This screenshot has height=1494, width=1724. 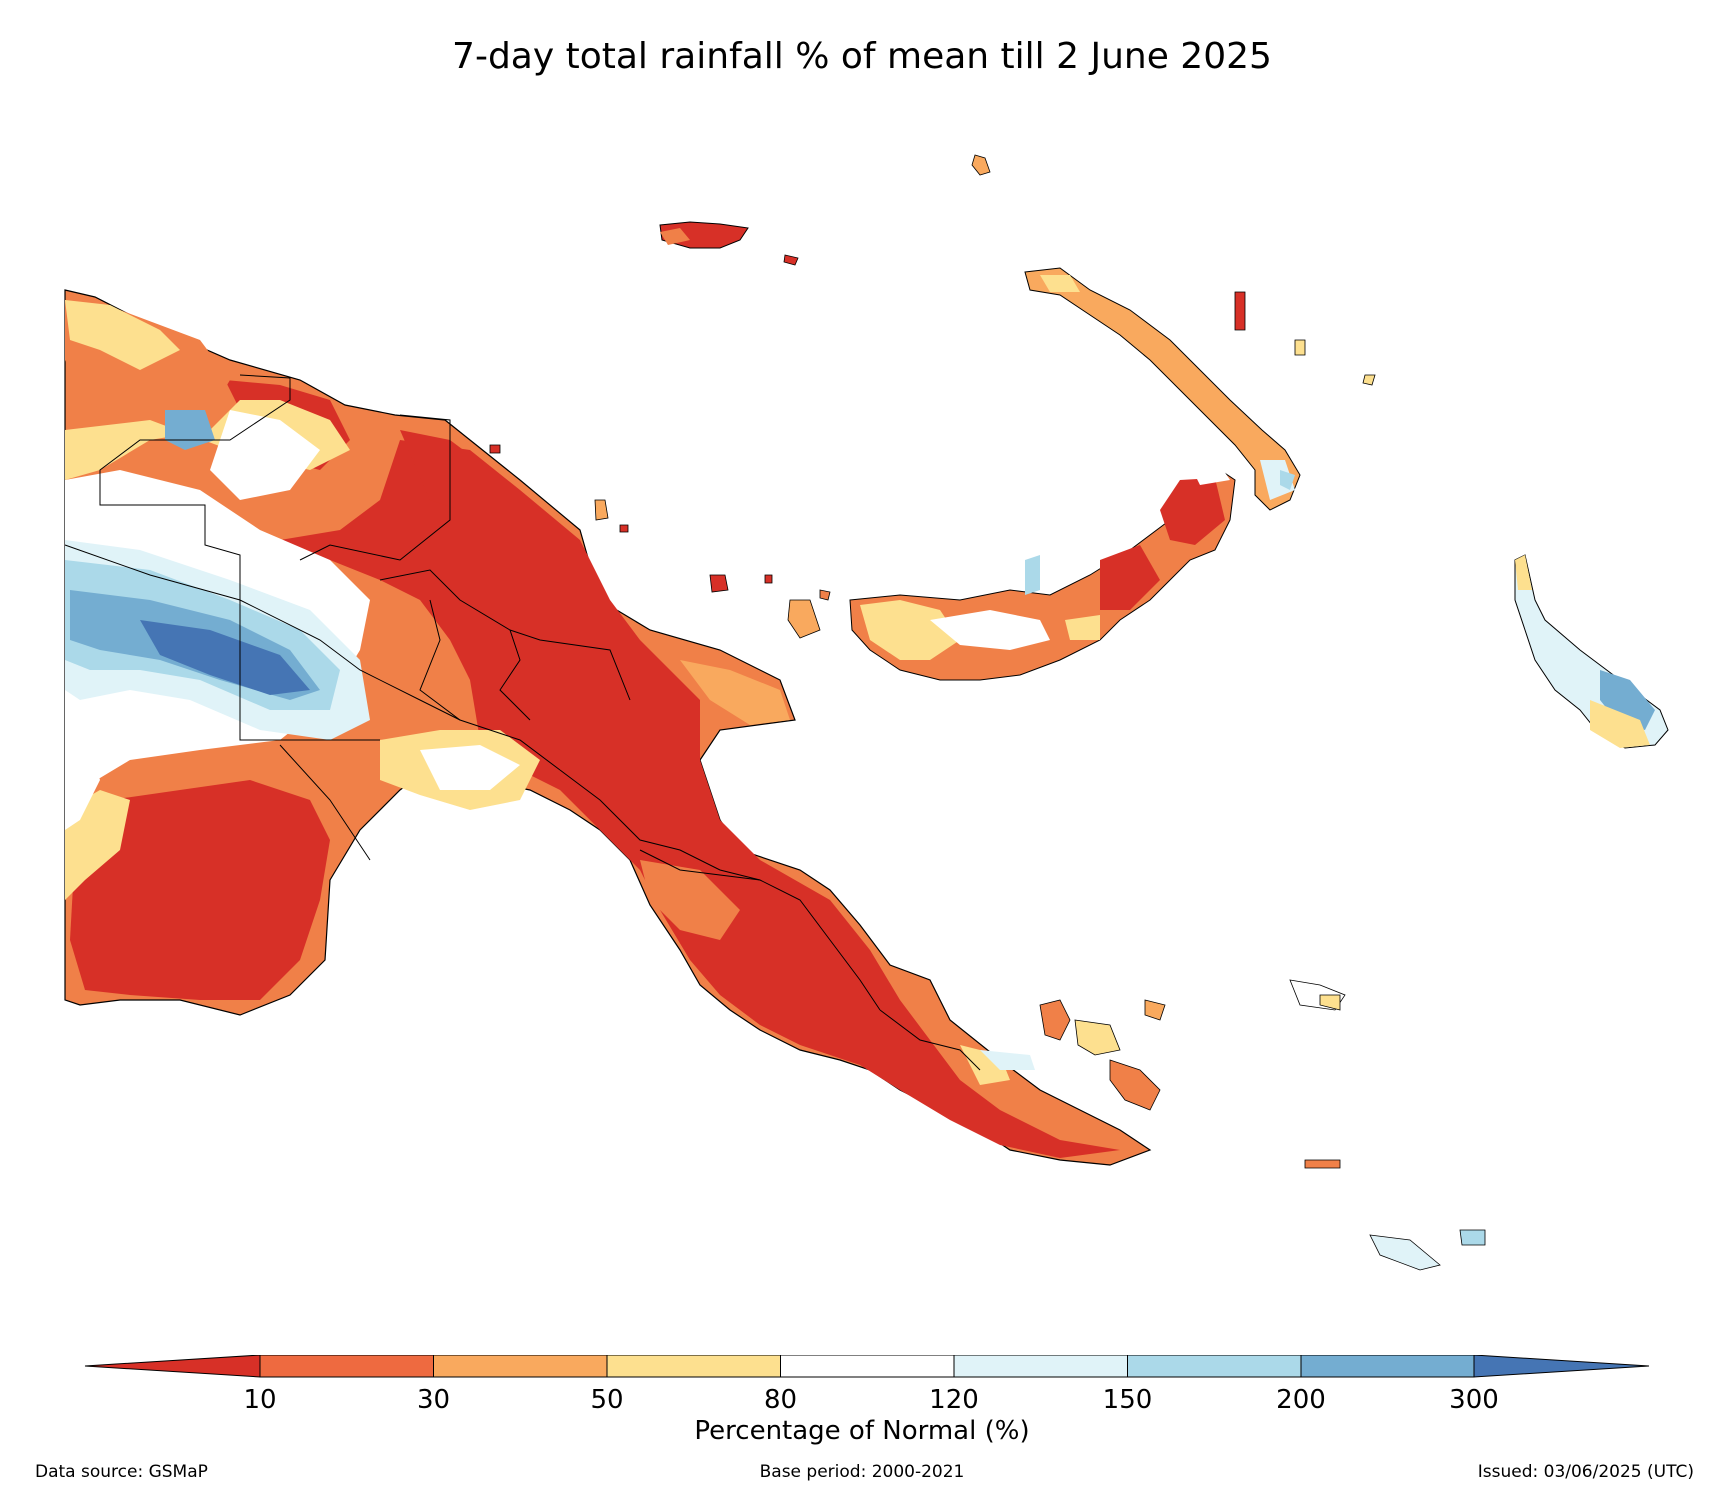 What do you see at coordinates (1262, 1125) in the screenshot?
I see `milne-bay-islands` at bounding box center [1262, 1125].